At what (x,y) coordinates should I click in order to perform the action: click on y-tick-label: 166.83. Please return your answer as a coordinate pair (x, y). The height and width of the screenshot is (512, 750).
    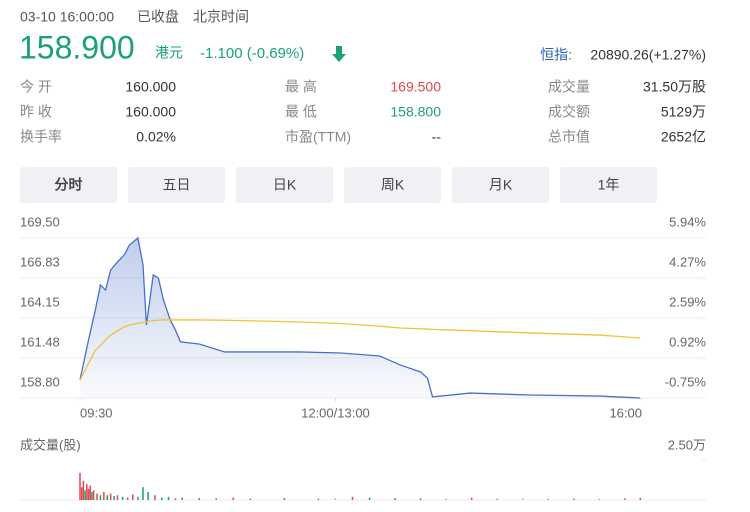
    Looking at the image, I should click on (40, 261).